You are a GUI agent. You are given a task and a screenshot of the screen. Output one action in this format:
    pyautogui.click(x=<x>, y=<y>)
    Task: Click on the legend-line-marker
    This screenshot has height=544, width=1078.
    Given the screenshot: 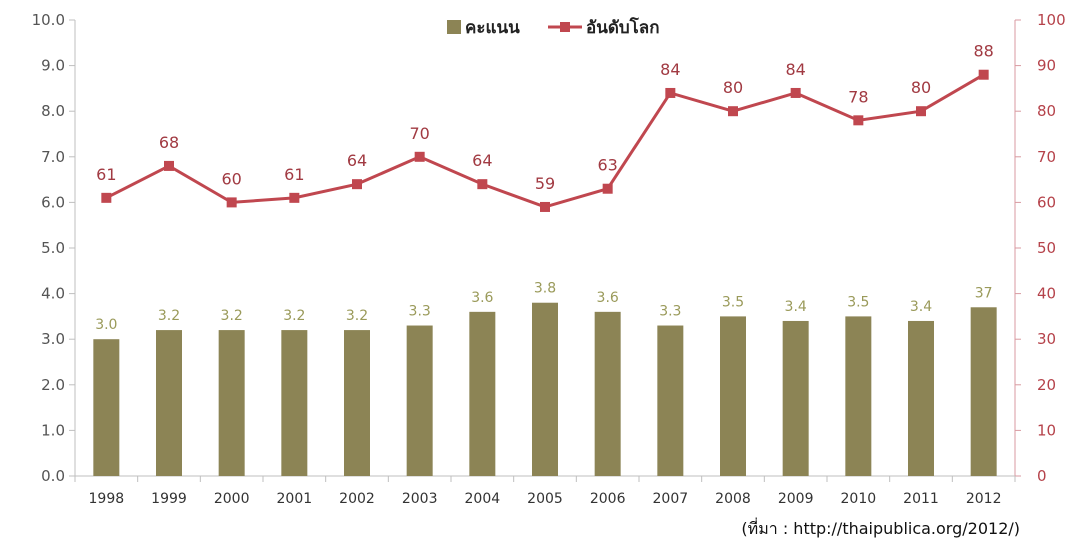 What is the action you would take?
    pyautogui.click(x=565, y=27)
    